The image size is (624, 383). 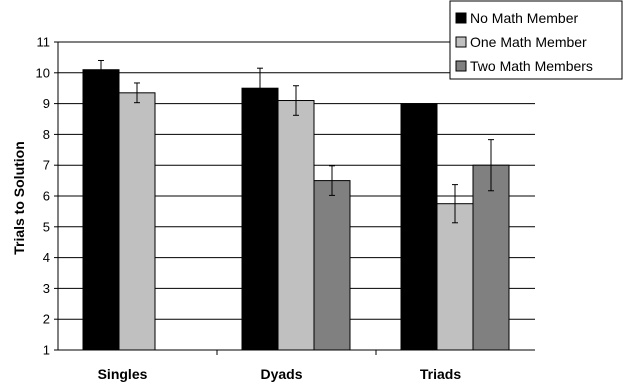 I want to click on legend-label: Two Math Members, so click(x=531, y=66).